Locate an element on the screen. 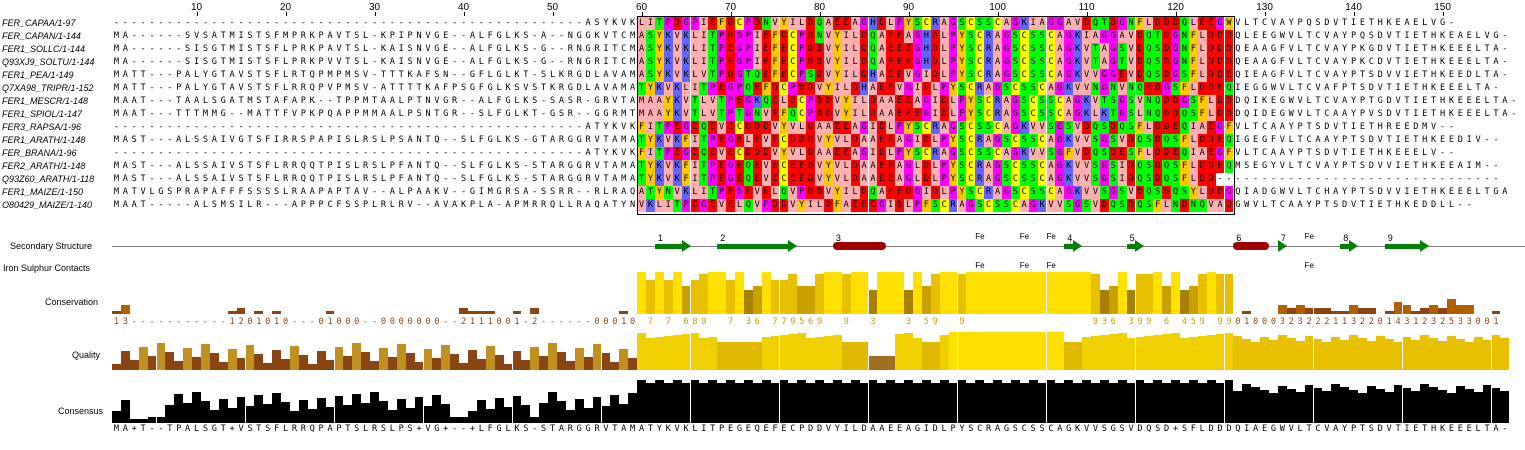 The image size is (1525, 450). consensus-residue: D is located at coordinates (1380, 429).